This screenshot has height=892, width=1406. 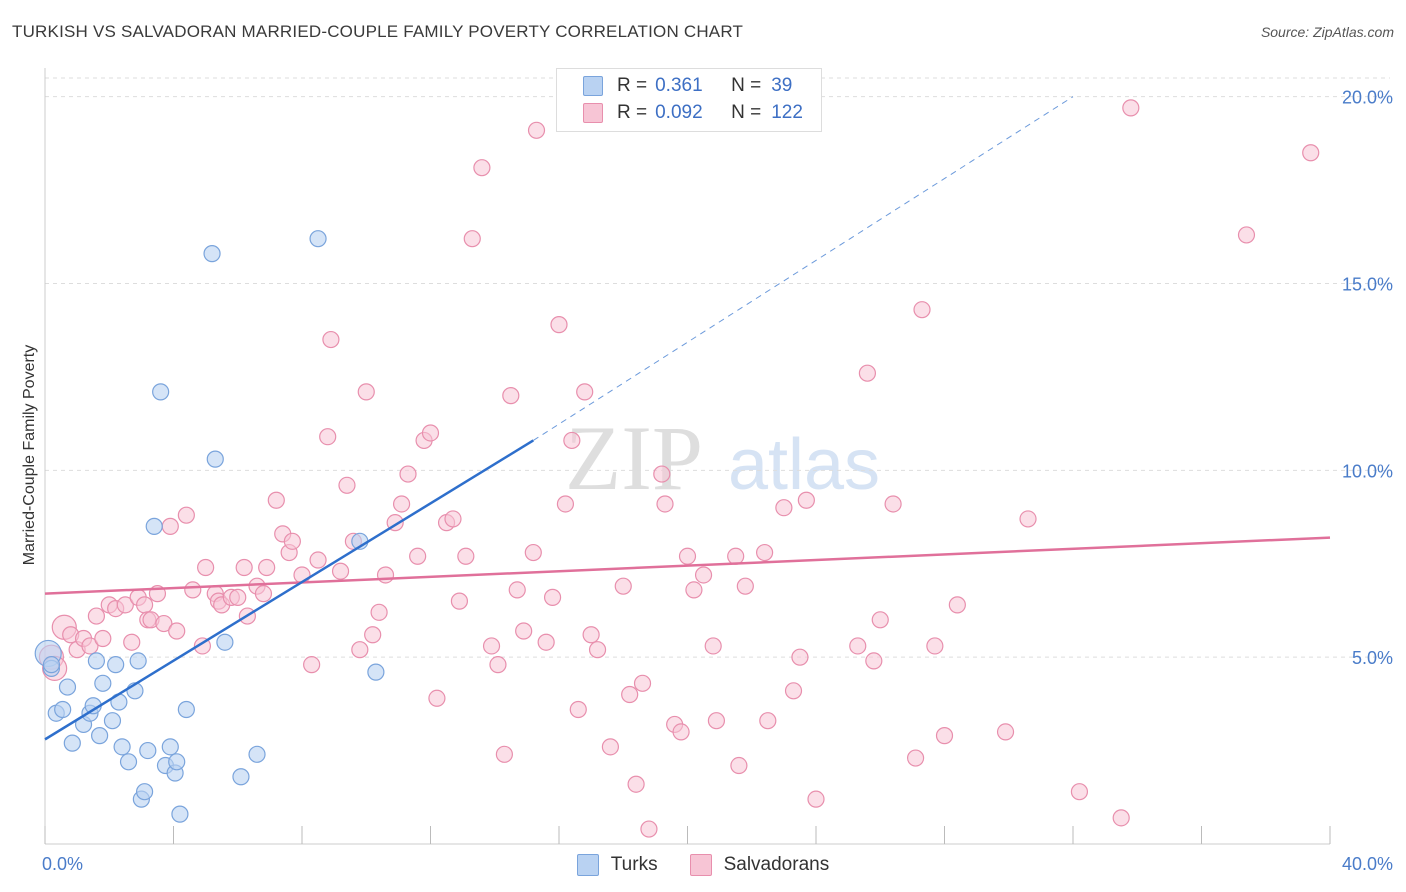 I want to click on legend-item-turks: Turks, so click(x=617, y=865).